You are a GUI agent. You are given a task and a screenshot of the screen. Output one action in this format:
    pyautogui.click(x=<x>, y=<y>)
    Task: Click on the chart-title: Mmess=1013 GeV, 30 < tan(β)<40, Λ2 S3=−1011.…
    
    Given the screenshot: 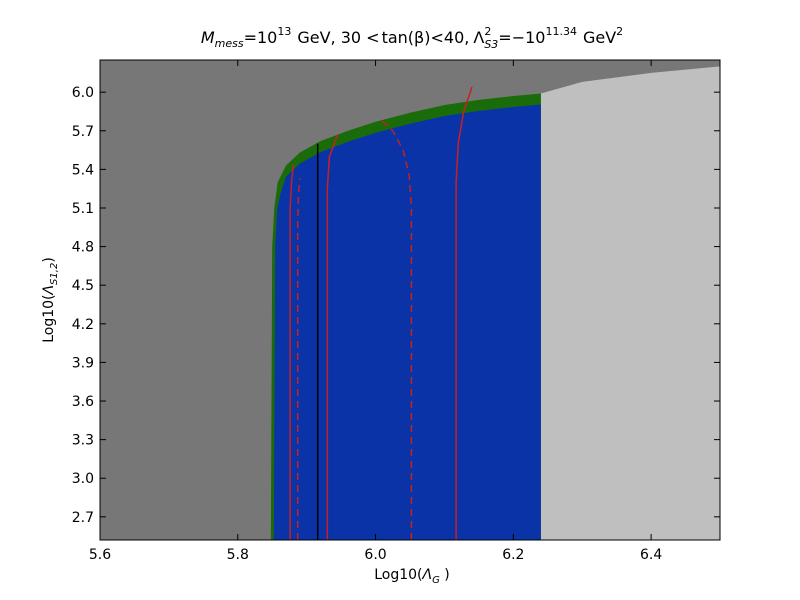 What is the action you would take?
    pyautogui.click(x=412, y=38)
    